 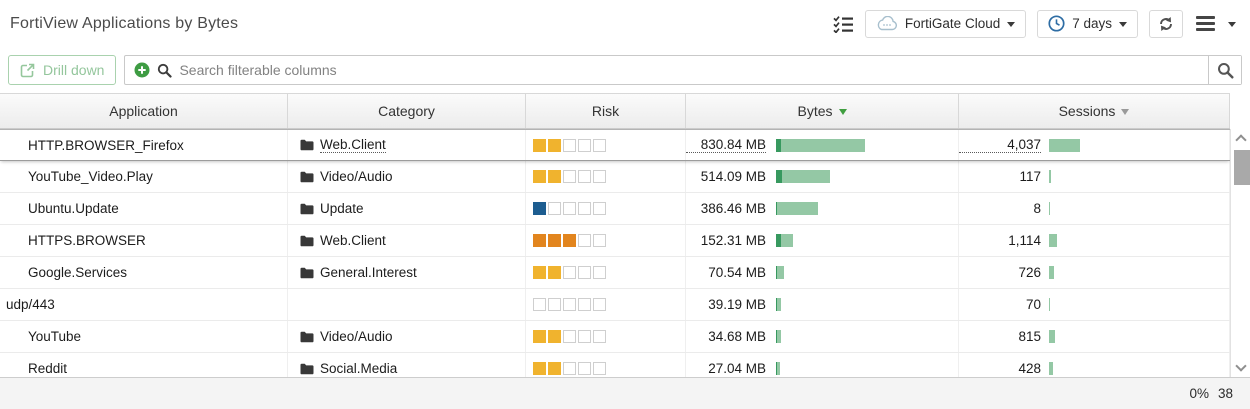 I want to click on sessions-cell: 117, so click(x=1094, y=176).